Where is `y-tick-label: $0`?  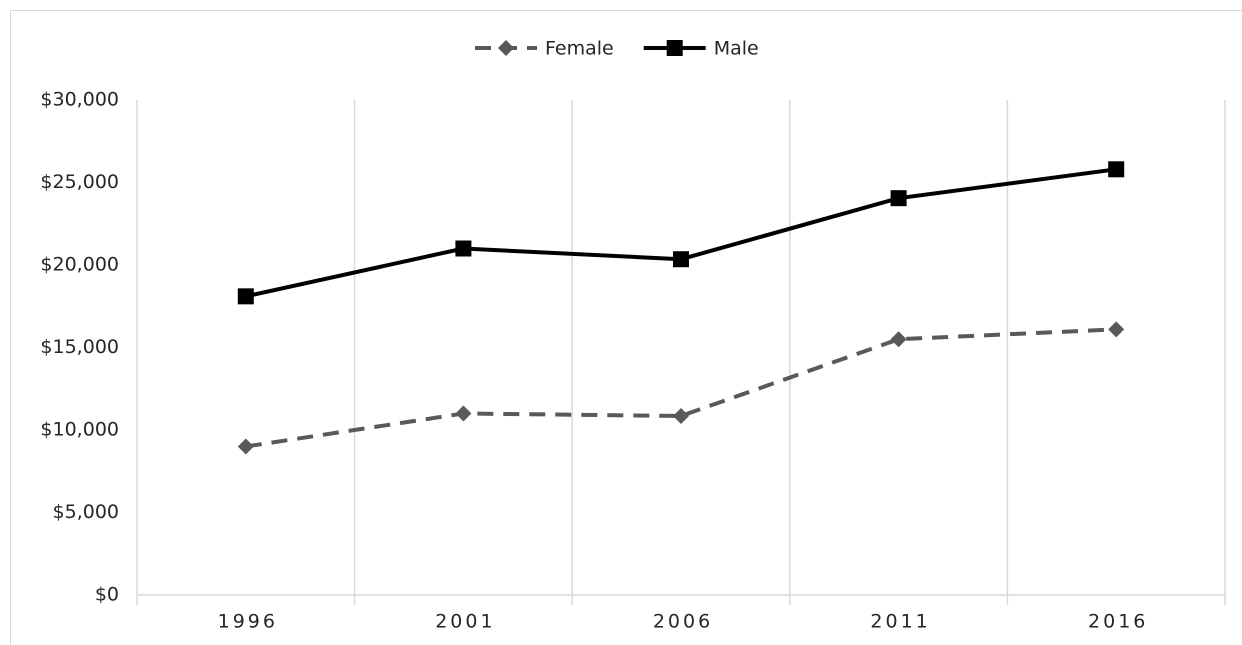
y-tick-label: $0 is located at coordinates (107, 595).